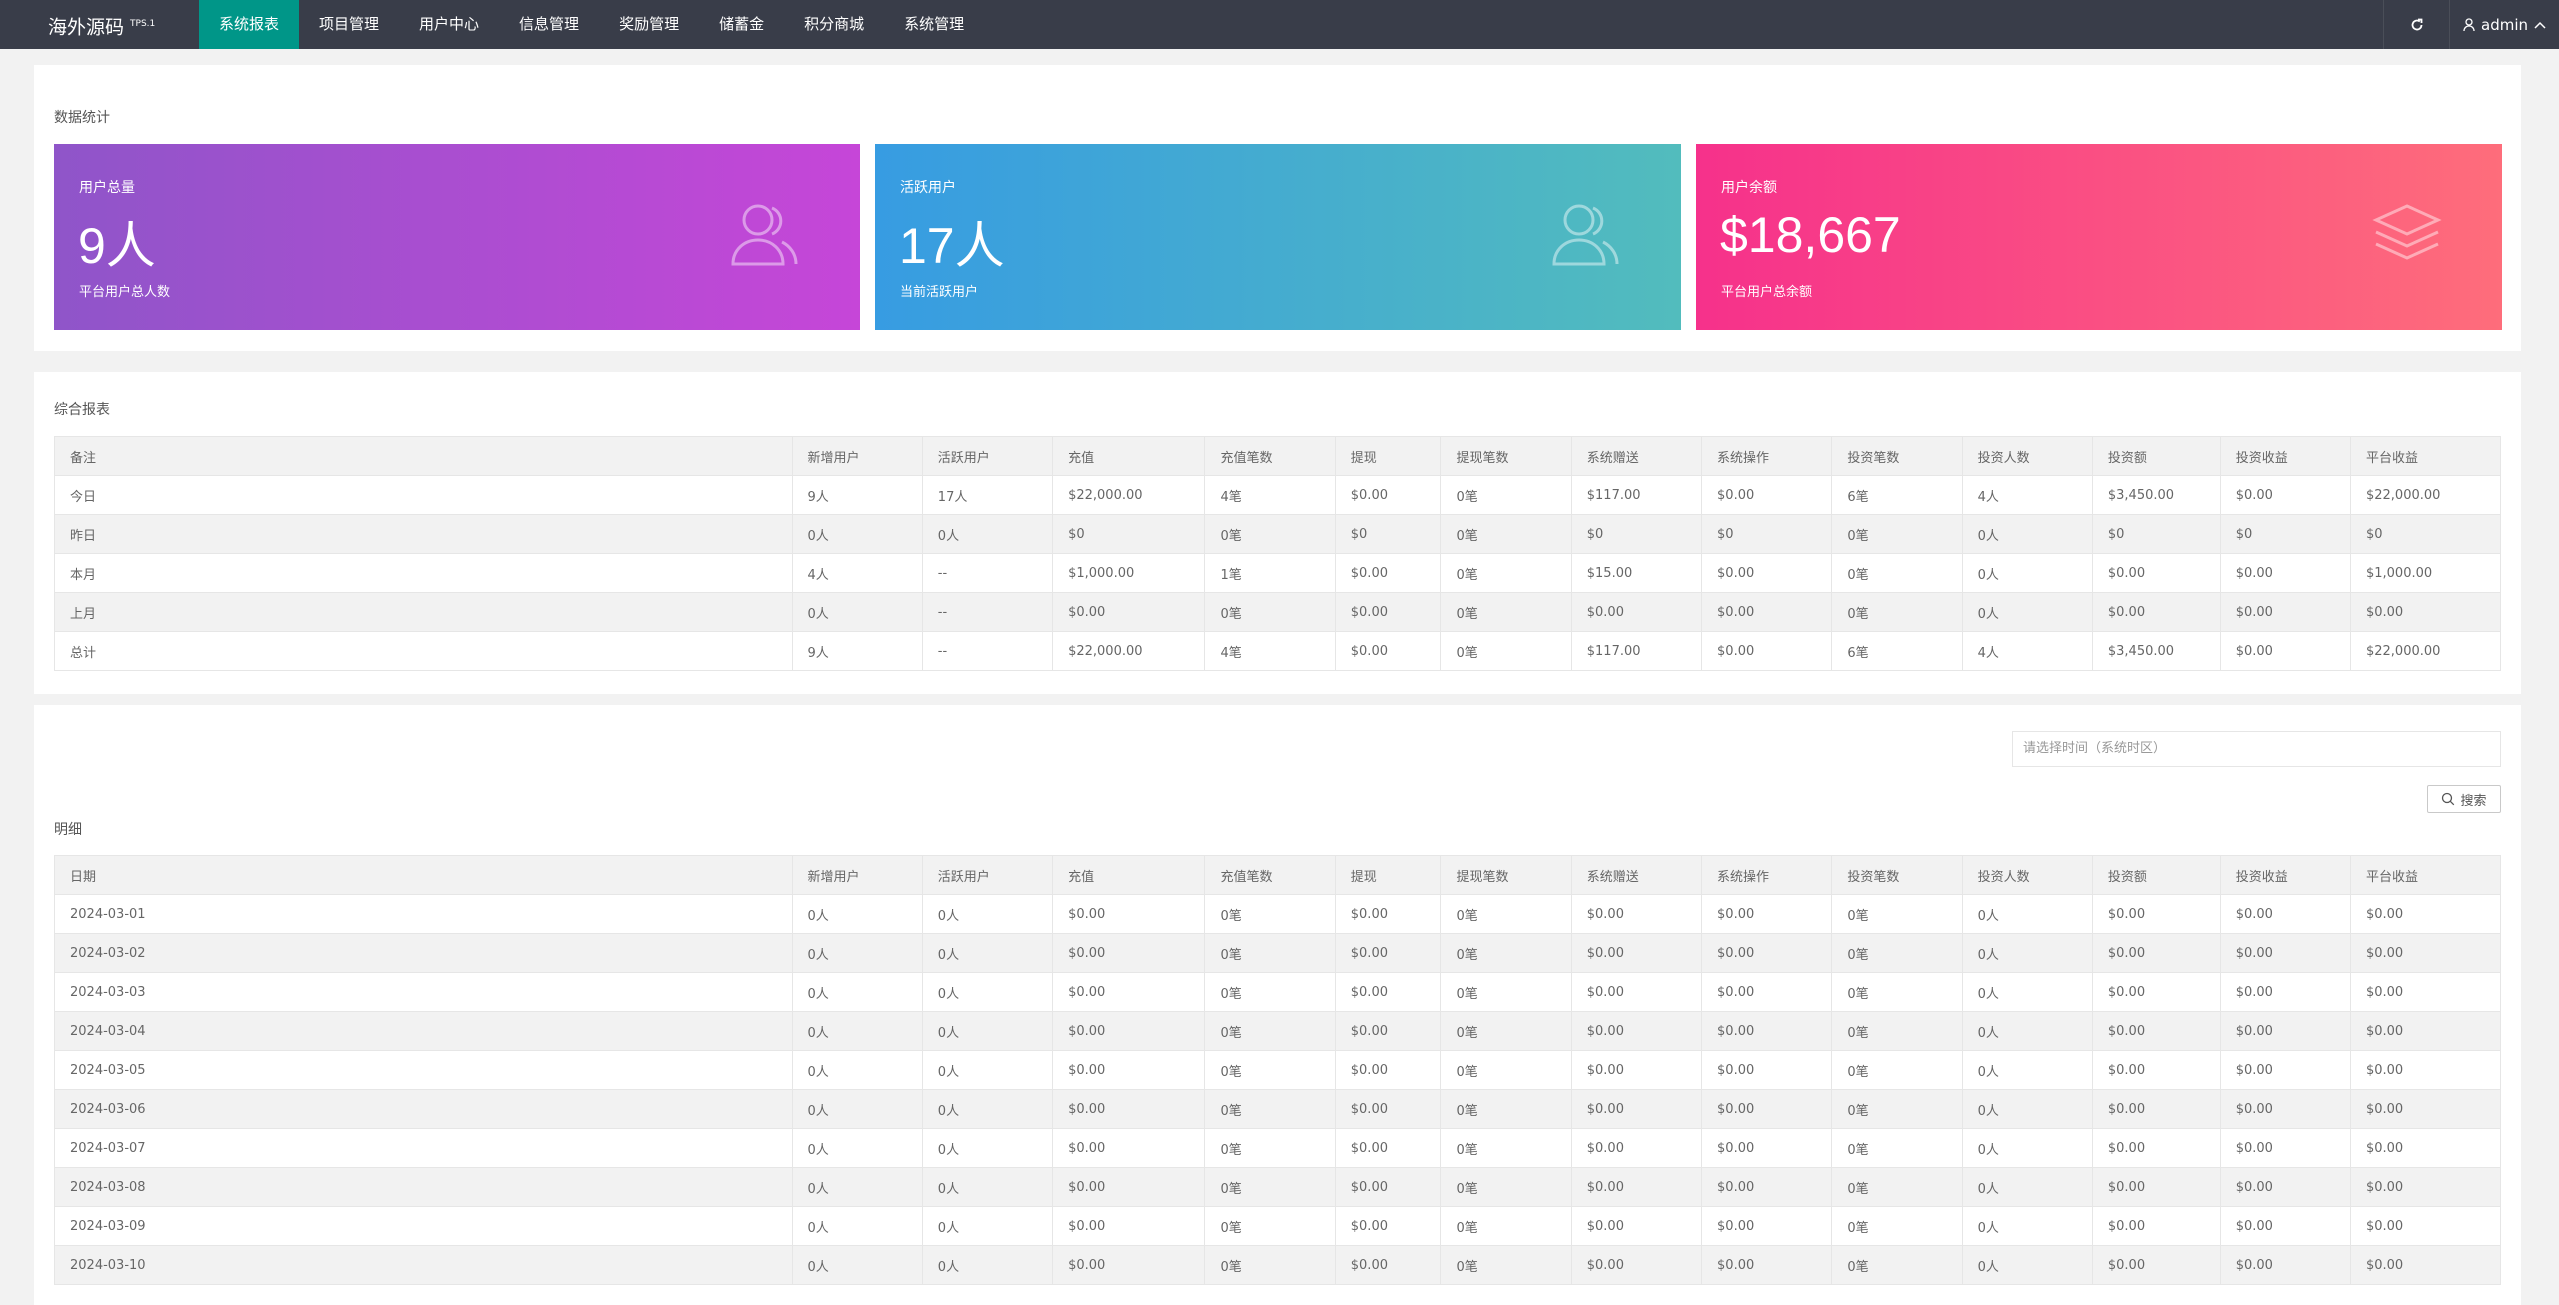  What do you see at coordinates (423, 651) in the screenshot?
I see `table-cell: 总计` at bounding box center [423, 651].